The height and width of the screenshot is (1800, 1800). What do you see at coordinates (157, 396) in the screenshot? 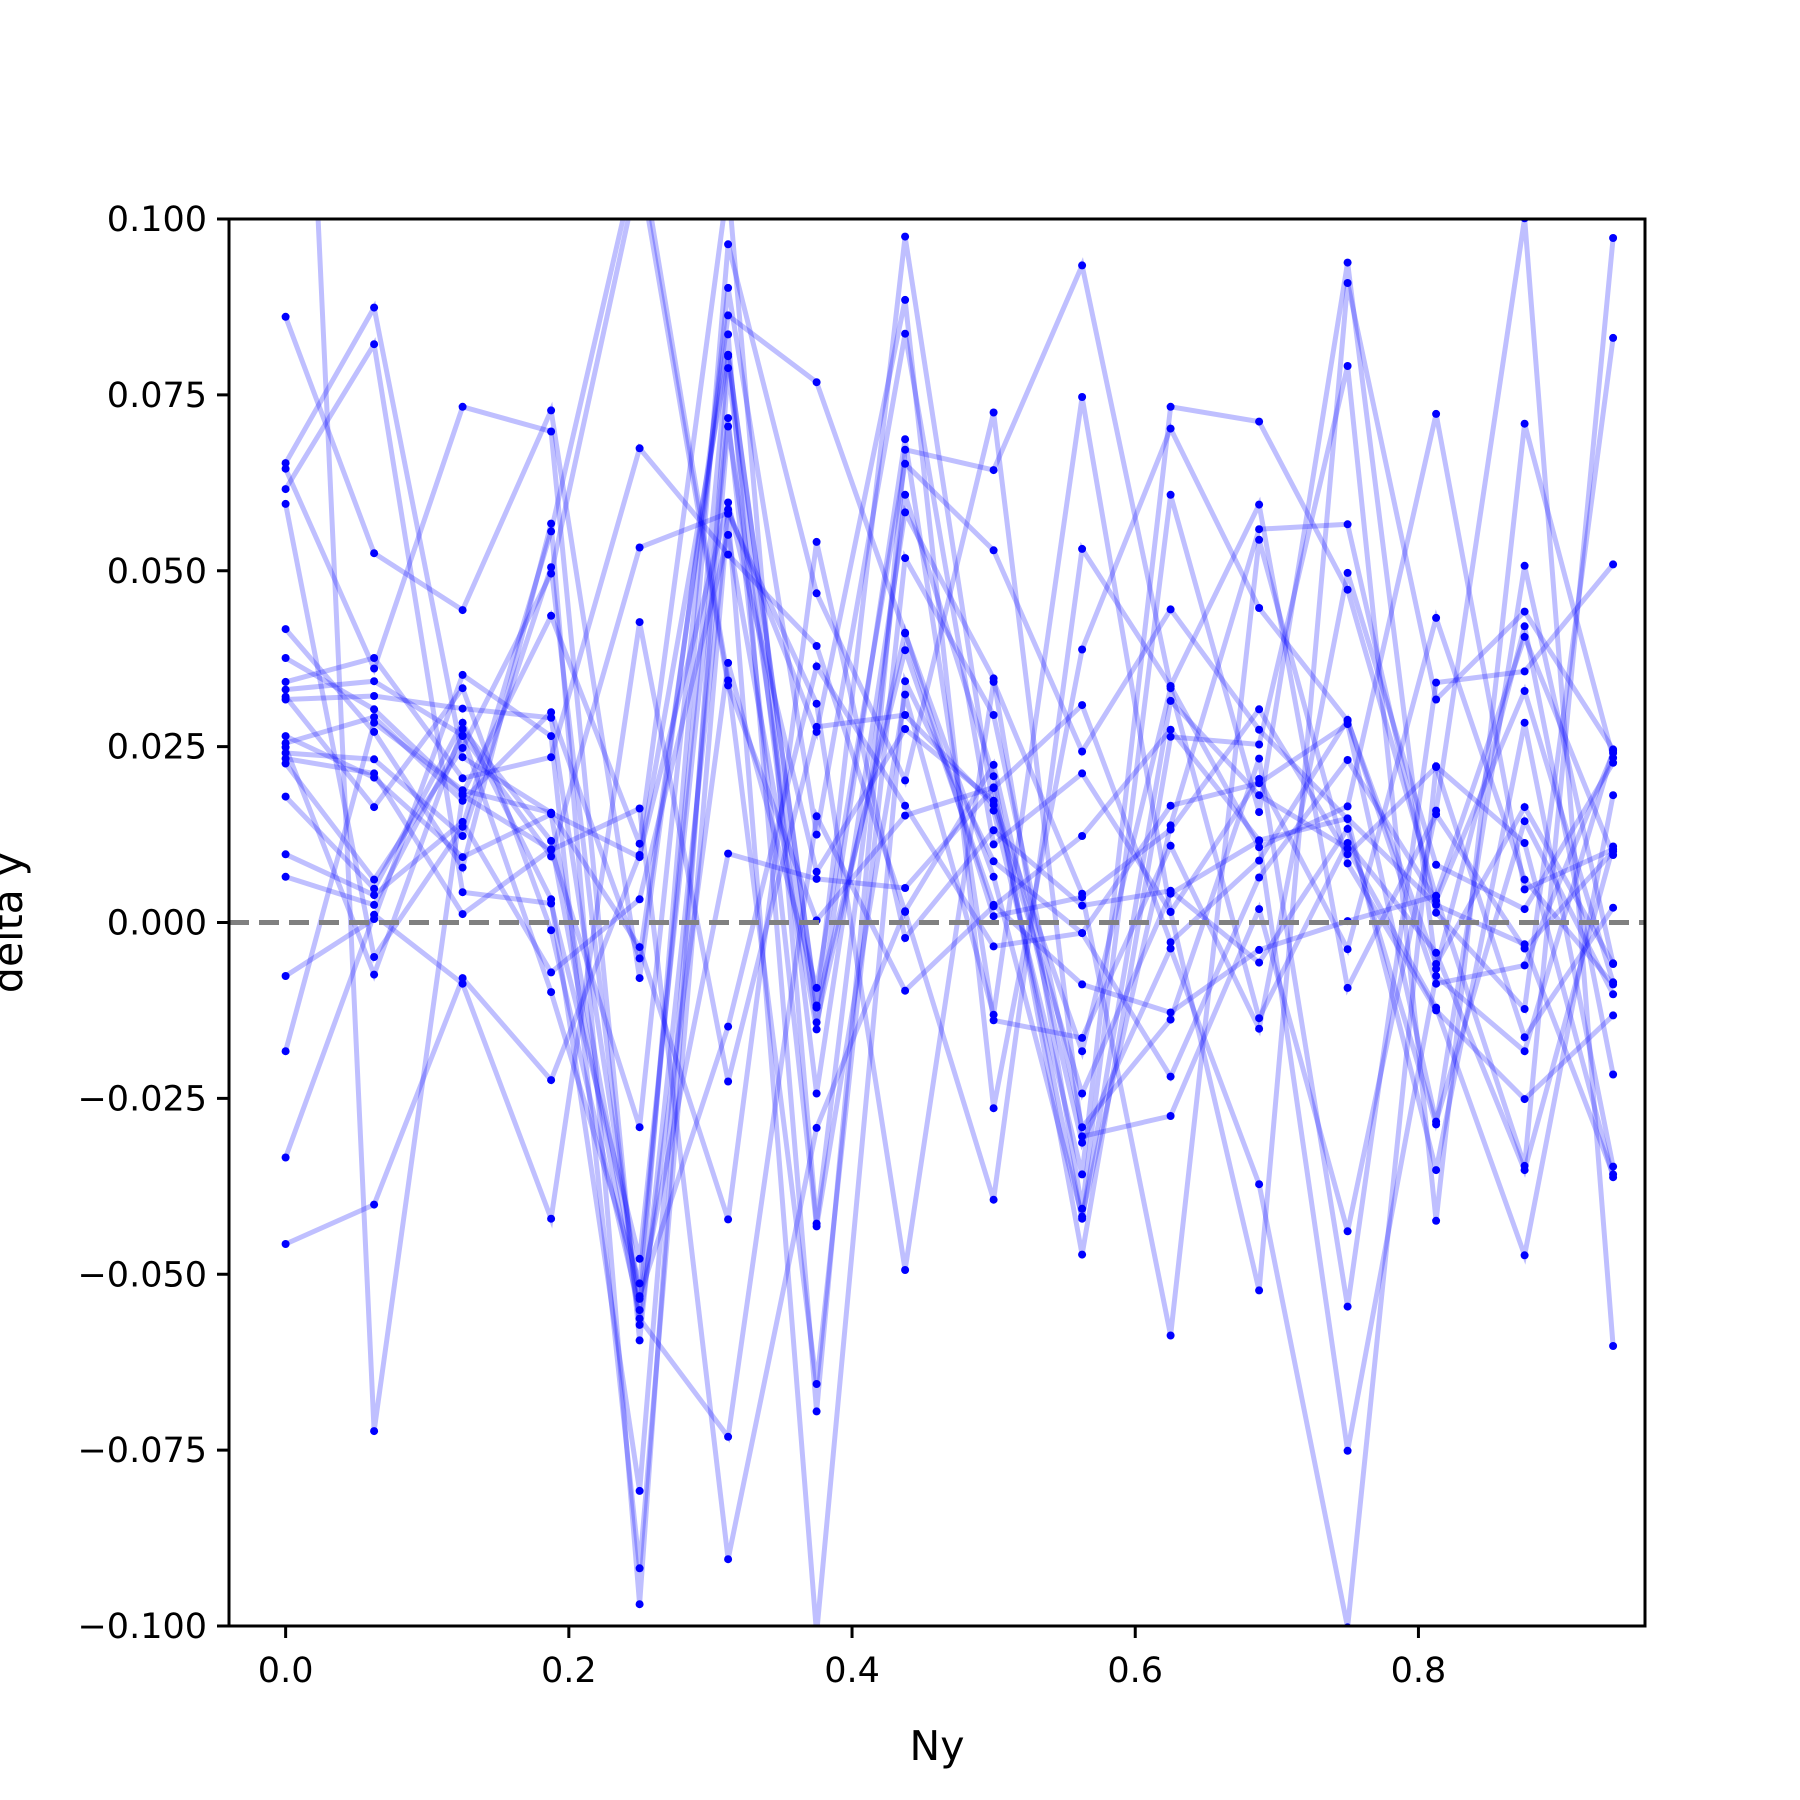
I see `y-tick-label: 0.075` at bounding box center [157, 396].